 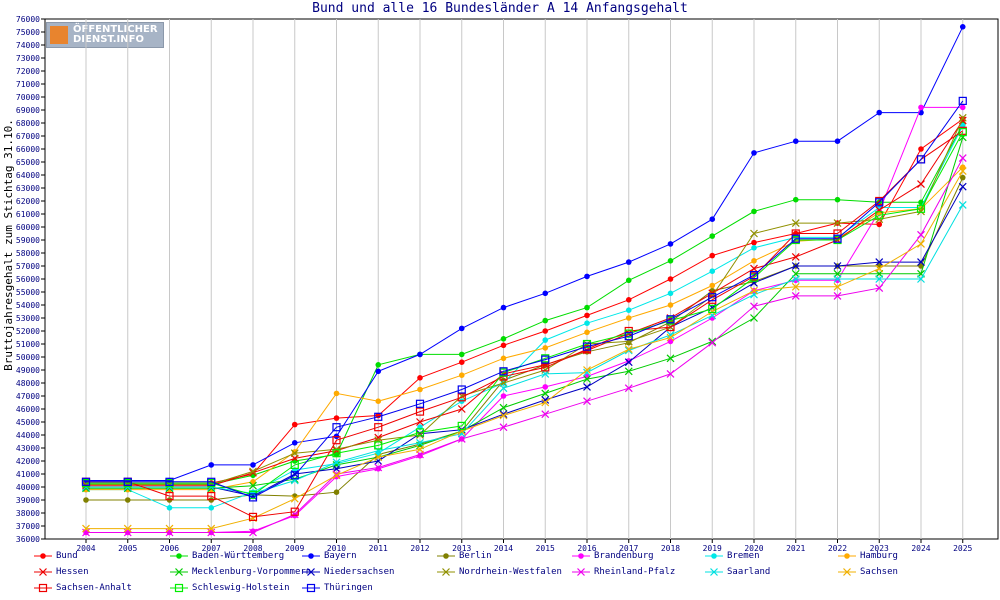 What do you see at coordinates (169, 508) in the screenshot?
I see `data-point-hb` at bounding box center [169, 508].